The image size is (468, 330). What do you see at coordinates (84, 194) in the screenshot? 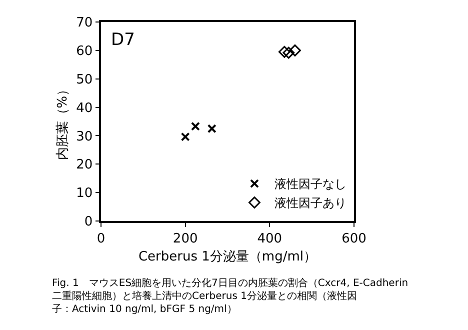
I see `y-tick-label: 10` at bounding box center [84, 194].